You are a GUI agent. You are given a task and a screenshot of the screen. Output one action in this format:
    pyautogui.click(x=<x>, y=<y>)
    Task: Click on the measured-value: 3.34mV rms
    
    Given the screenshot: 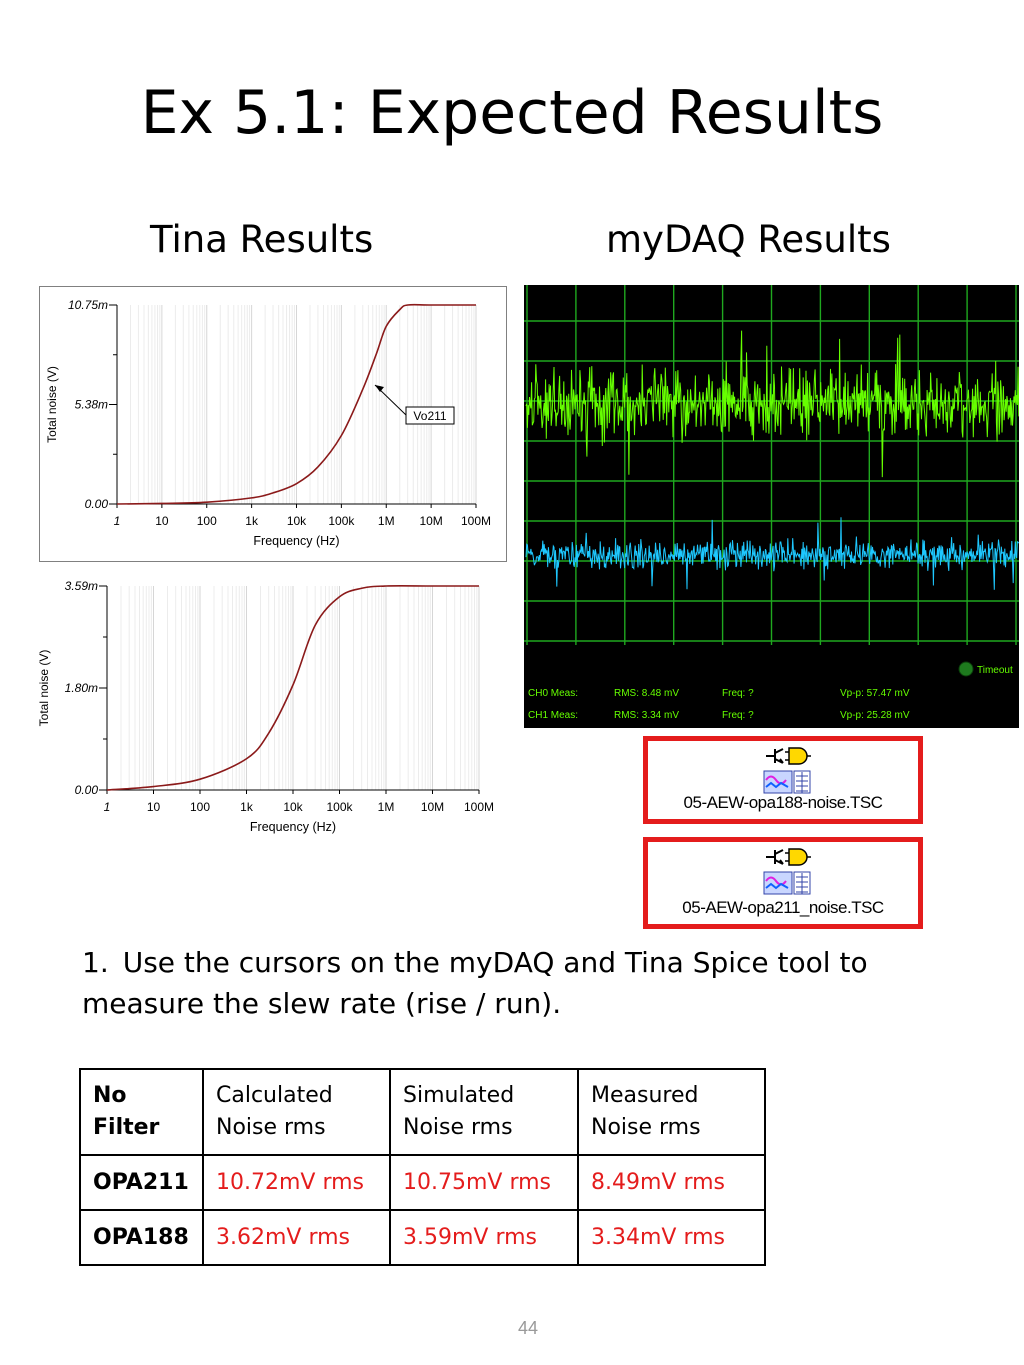 What is the action you would take?
    pyautogui.click(x=671, y=1237)
    